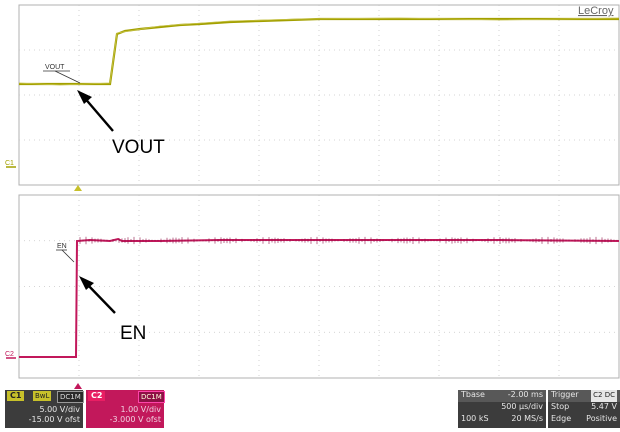 The height and width of the screenshot is (432, 620). Describe the element at coordinates (86, 283) in the screenshot. I see `en-arrowhead` at that location.